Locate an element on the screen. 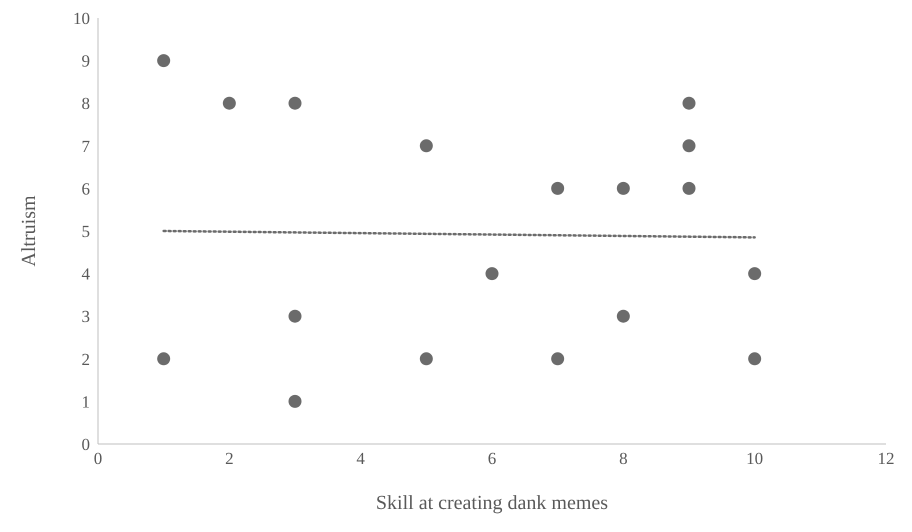 This screenshot has width=912, height=532. y-tick-label: 0 is located at coordinates (86, 444).